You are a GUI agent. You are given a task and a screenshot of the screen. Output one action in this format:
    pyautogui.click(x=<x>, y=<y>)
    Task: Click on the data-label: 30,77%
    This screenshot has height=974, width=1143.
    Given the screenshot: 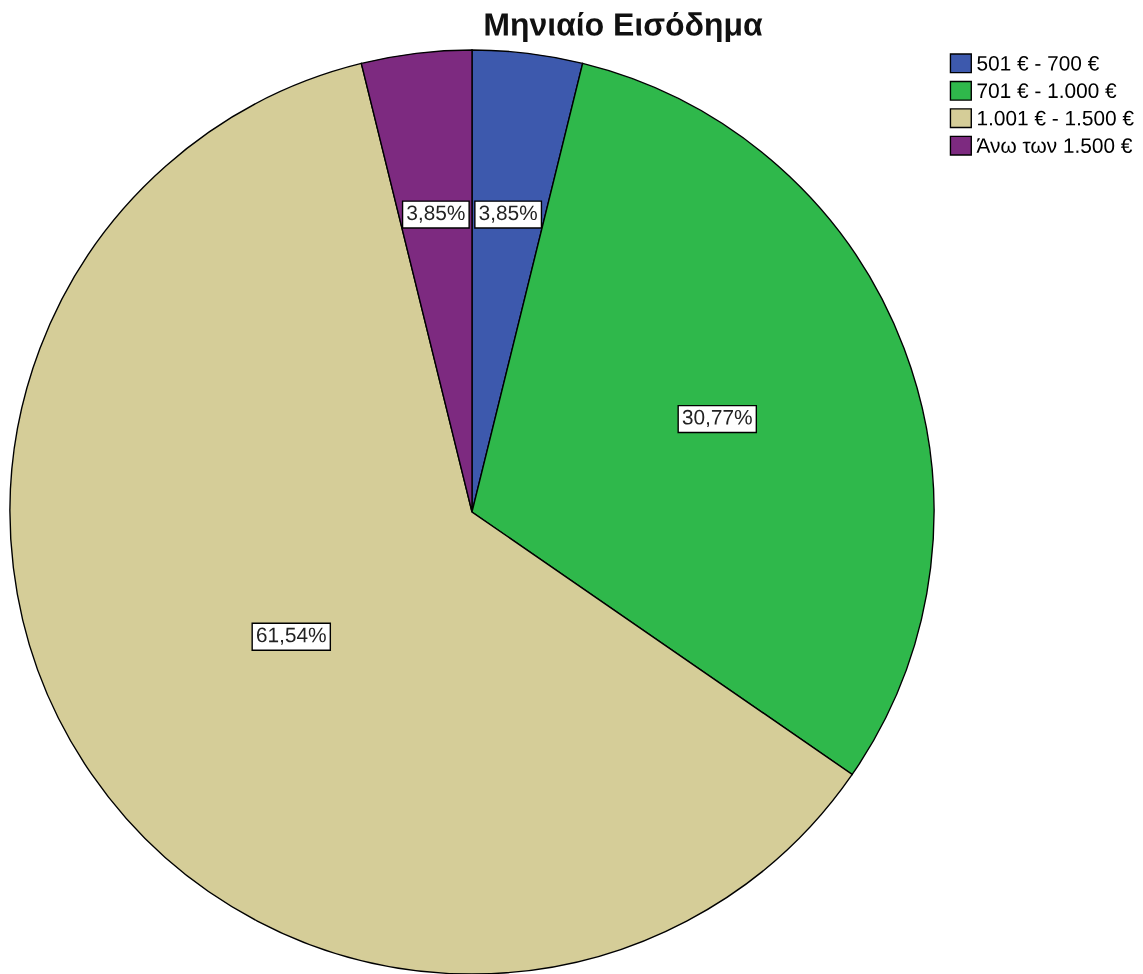 What is the action you would take?
    pyautogui.click(x=717, y=418)
    